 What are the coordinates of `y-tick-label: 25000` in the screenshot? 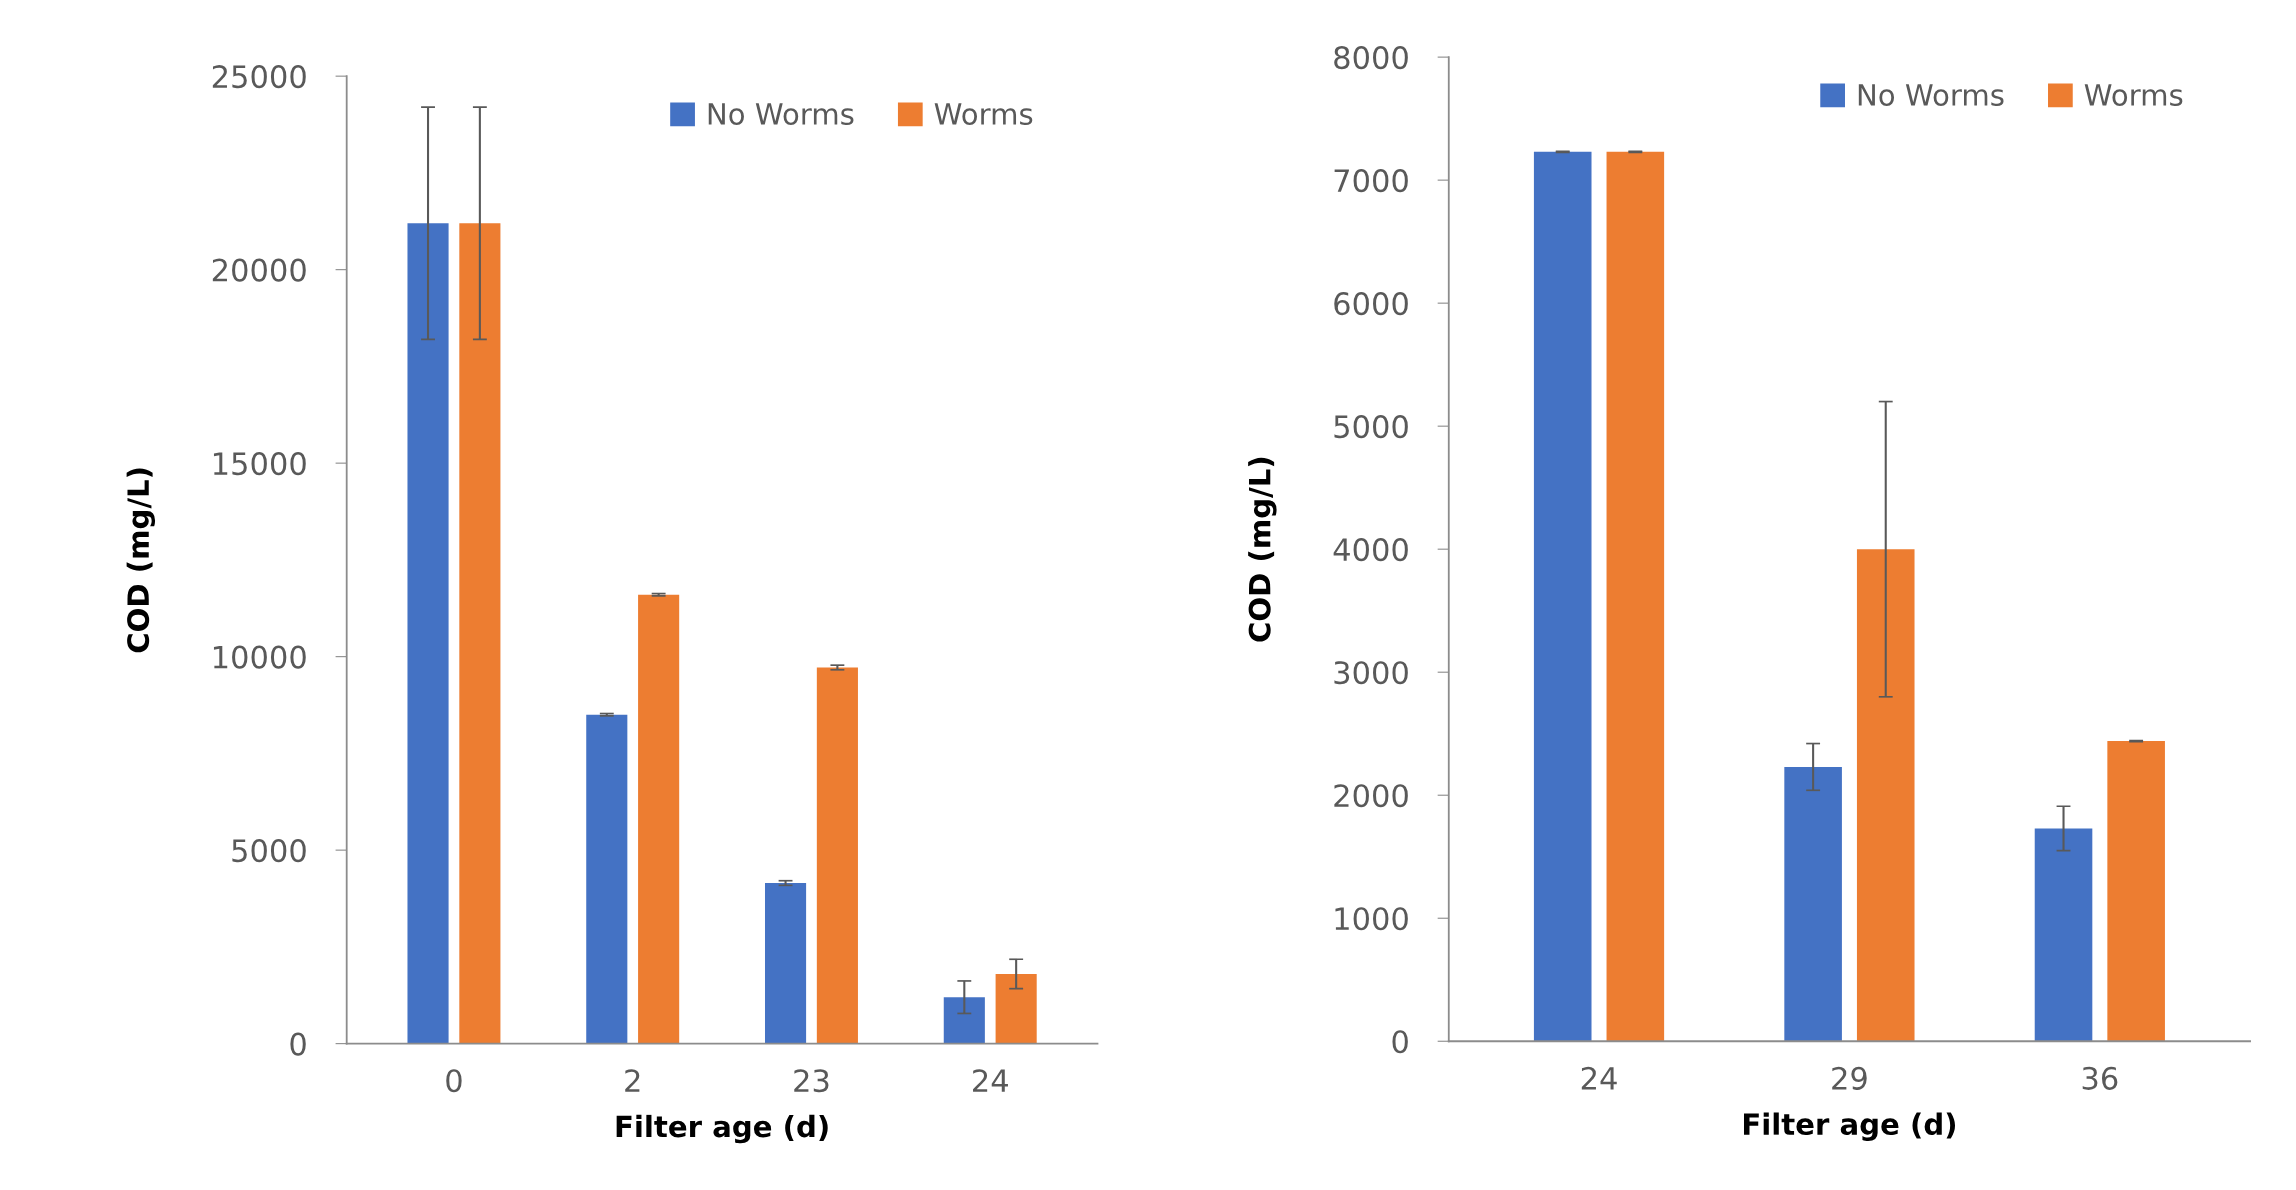 It's located at (259, 77).